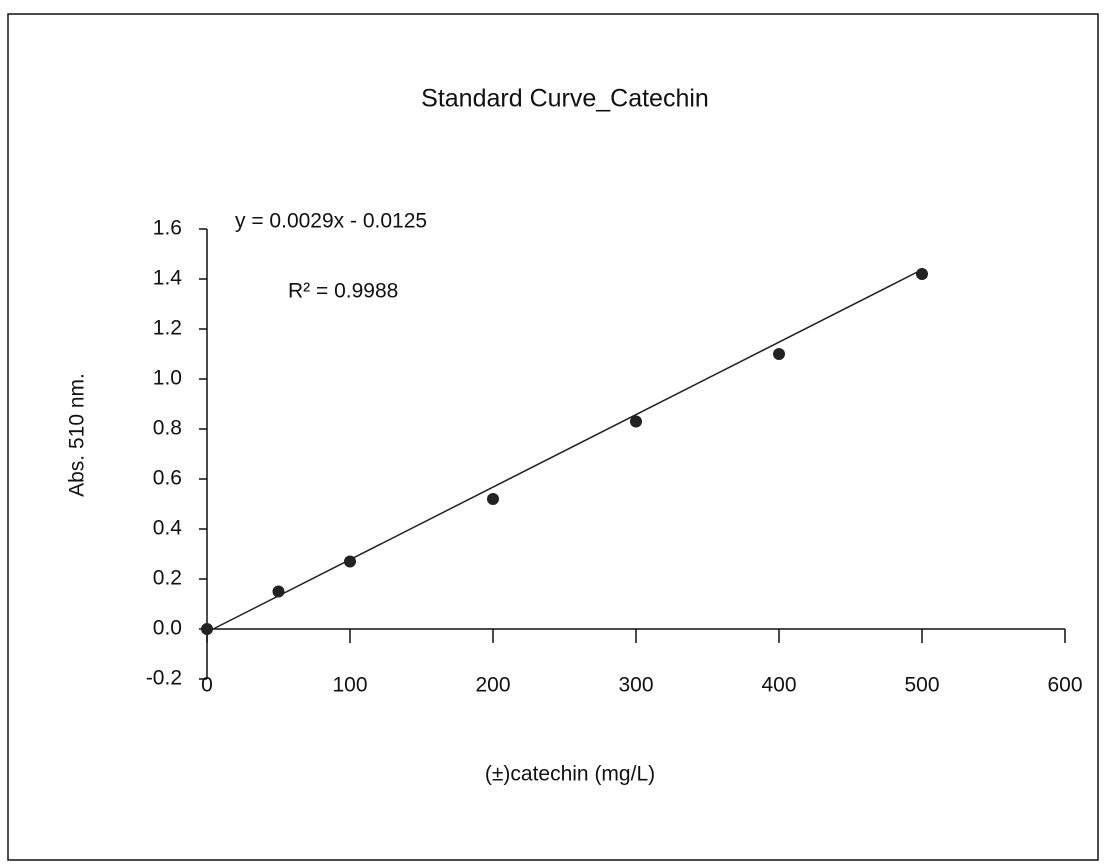 This screenshot has height=868, width=1109. I want to click on y-tick-label: 0.4, so click(168, 528).